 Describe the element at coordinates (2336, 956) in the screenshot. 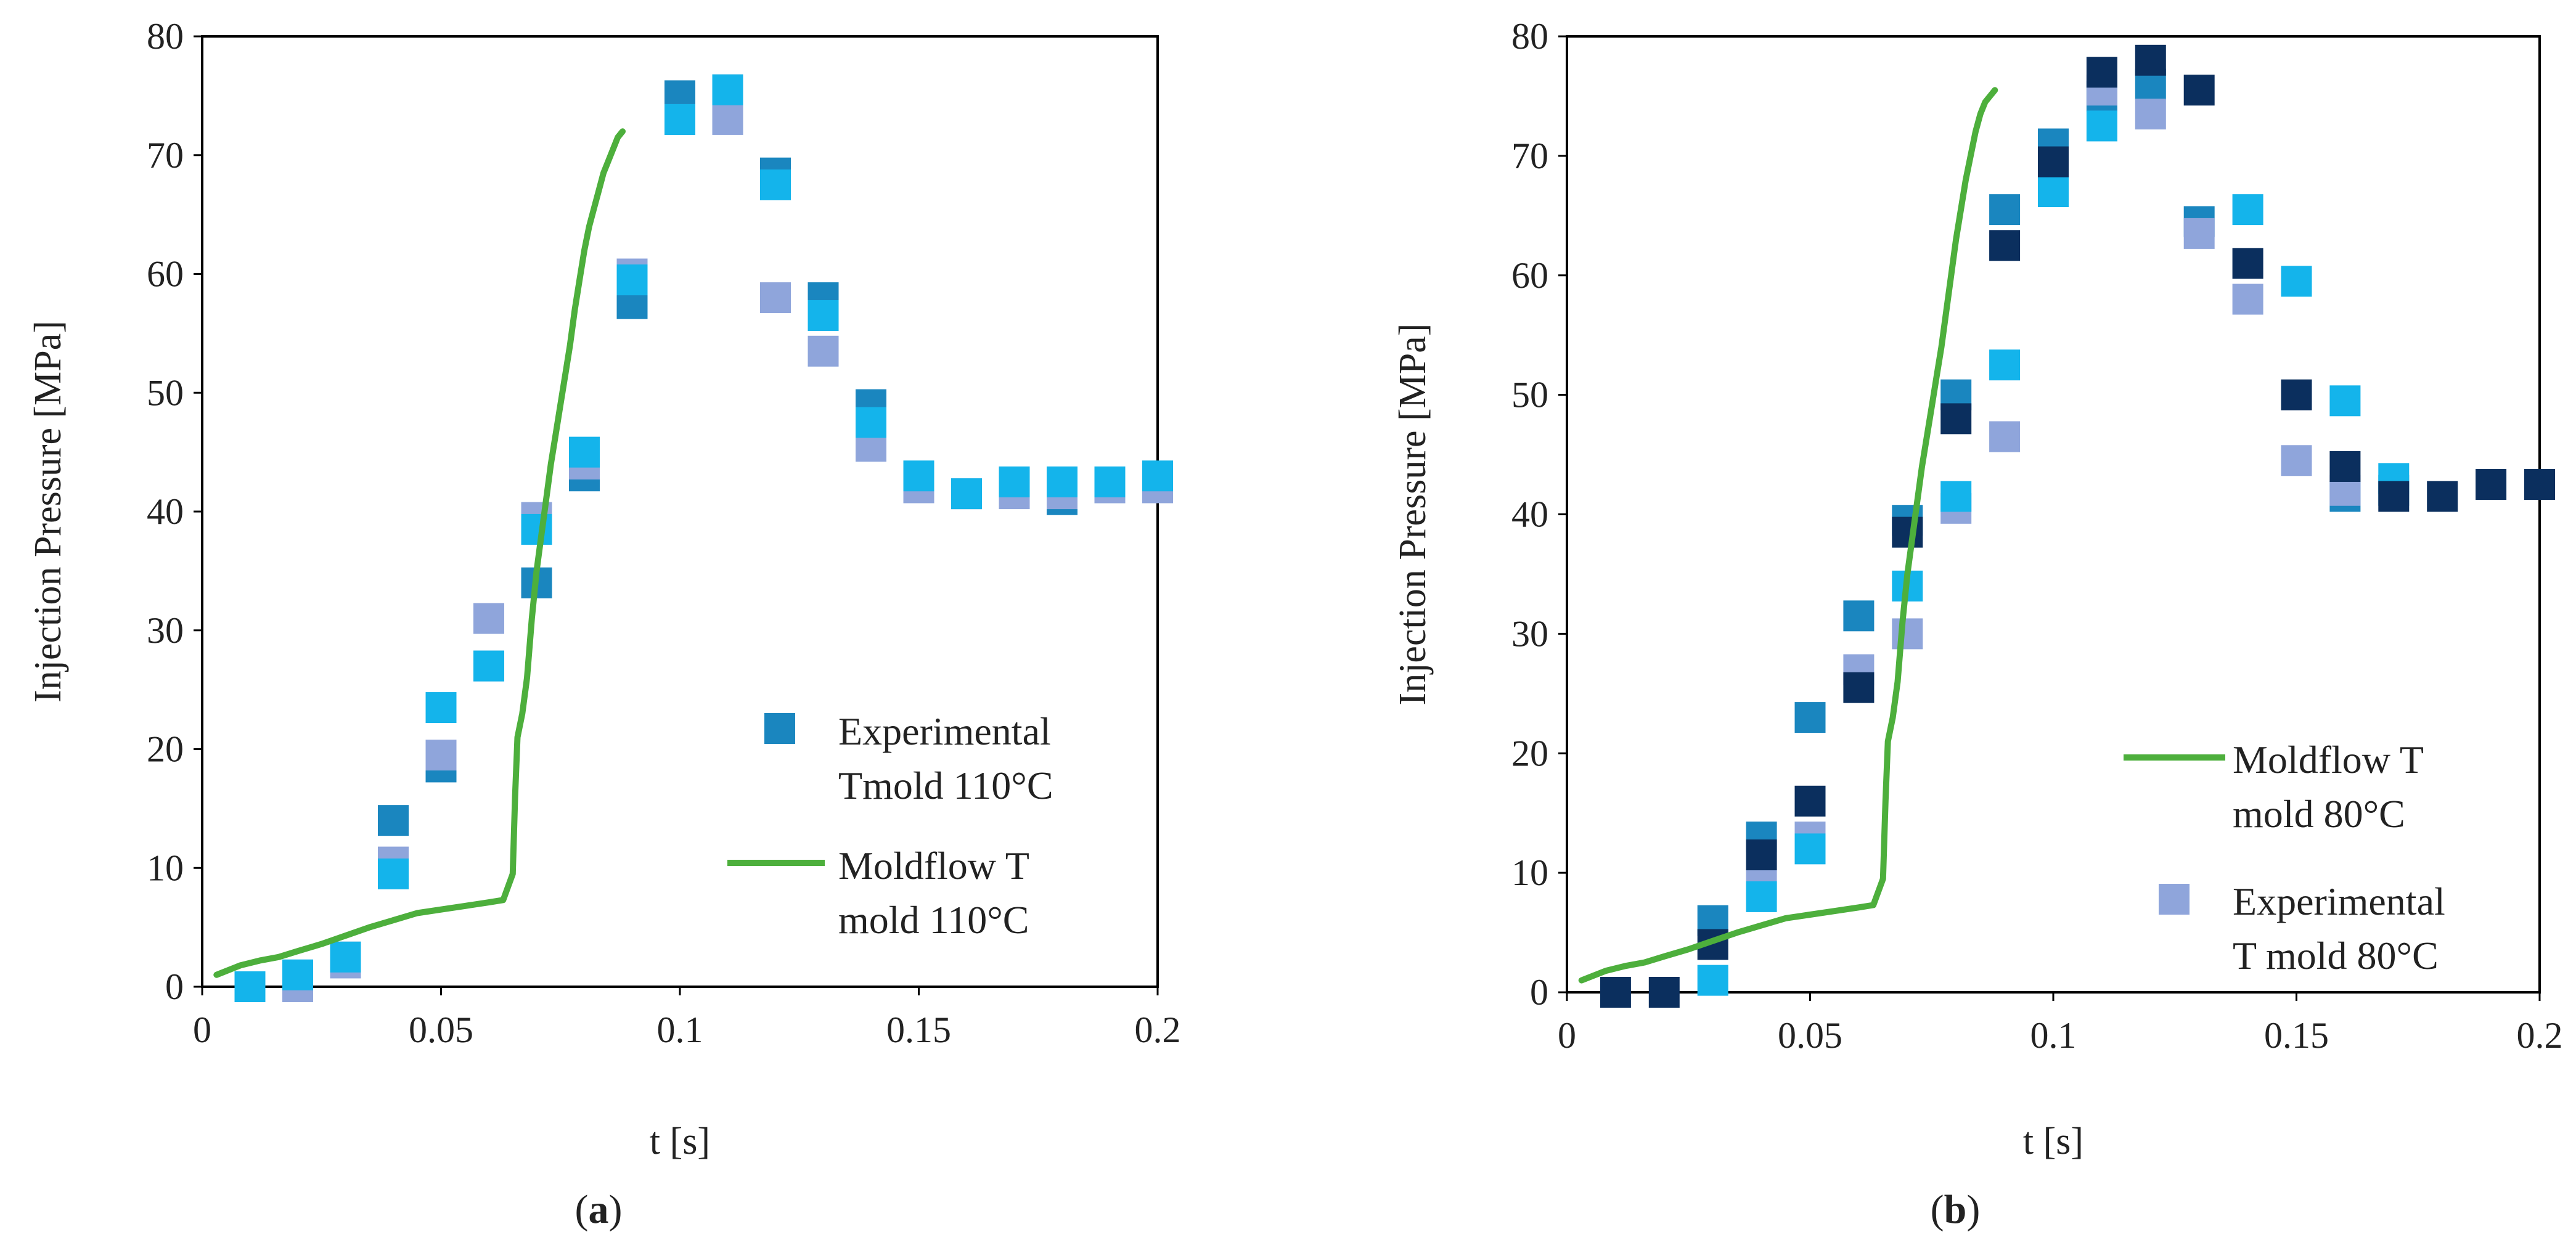

I see `legend-label: T mold 80°C` at that location.